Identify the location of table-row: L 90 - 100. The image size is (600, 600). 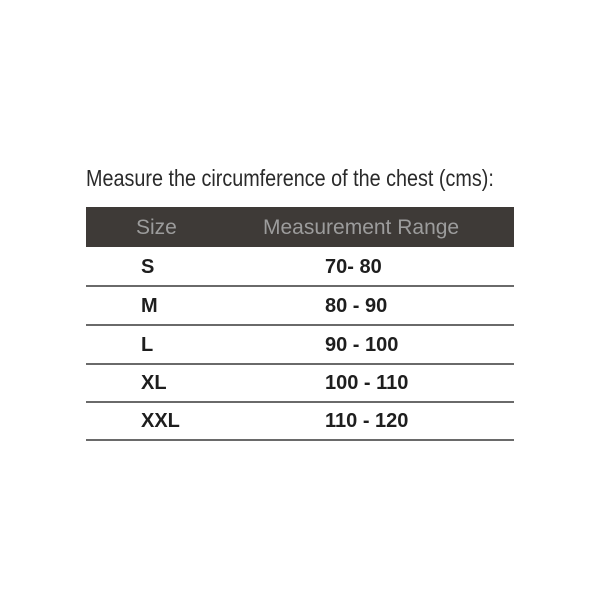
(300, 345).